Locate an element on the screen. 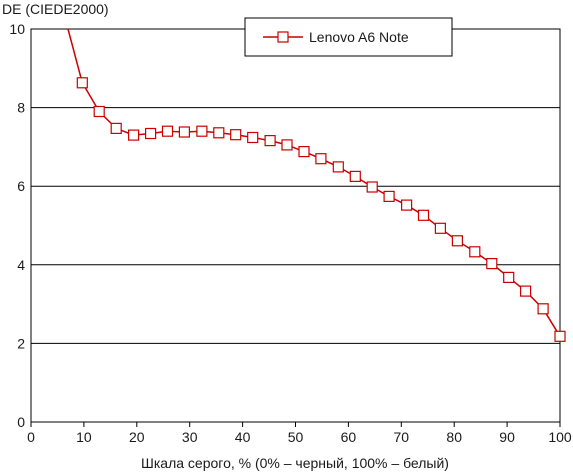 The width and height of the screenshot is (573, 472). y-tick-label: 4 is located at coordinates (21, 265).